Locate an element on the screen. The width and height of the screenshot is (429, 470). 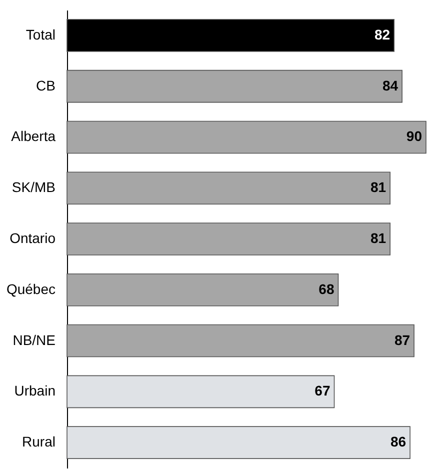
y-tick-label: NB/NE is located at coordinates (34, 340).